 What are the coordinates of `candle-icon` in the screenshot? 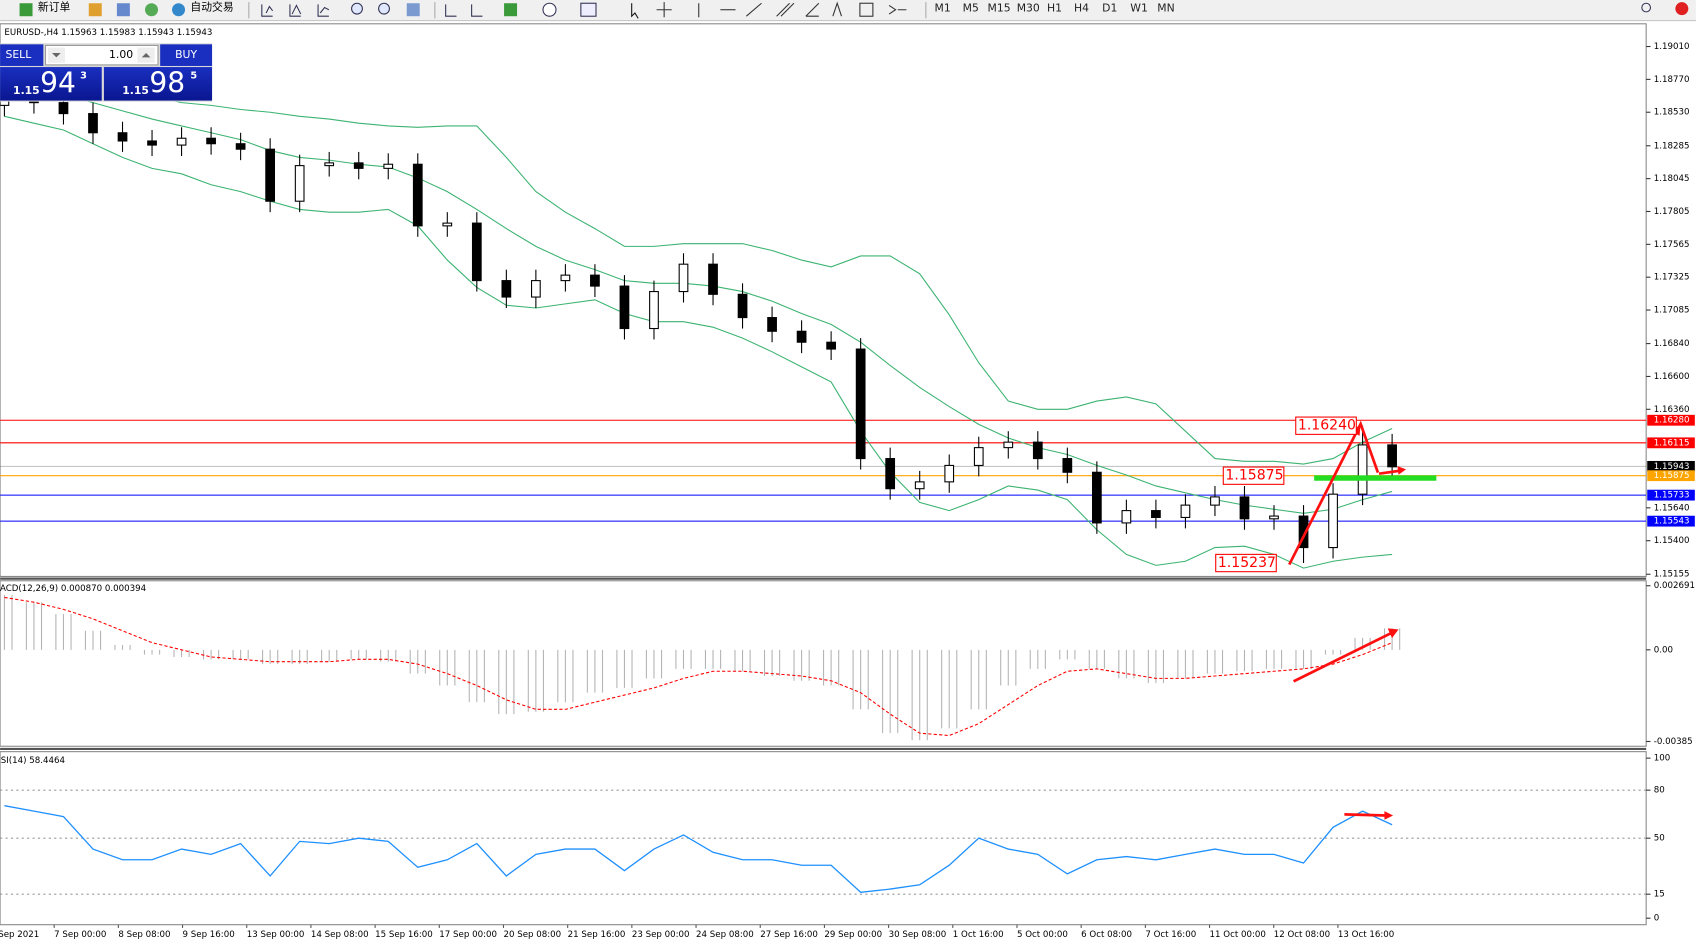 It's located at (295, 10).